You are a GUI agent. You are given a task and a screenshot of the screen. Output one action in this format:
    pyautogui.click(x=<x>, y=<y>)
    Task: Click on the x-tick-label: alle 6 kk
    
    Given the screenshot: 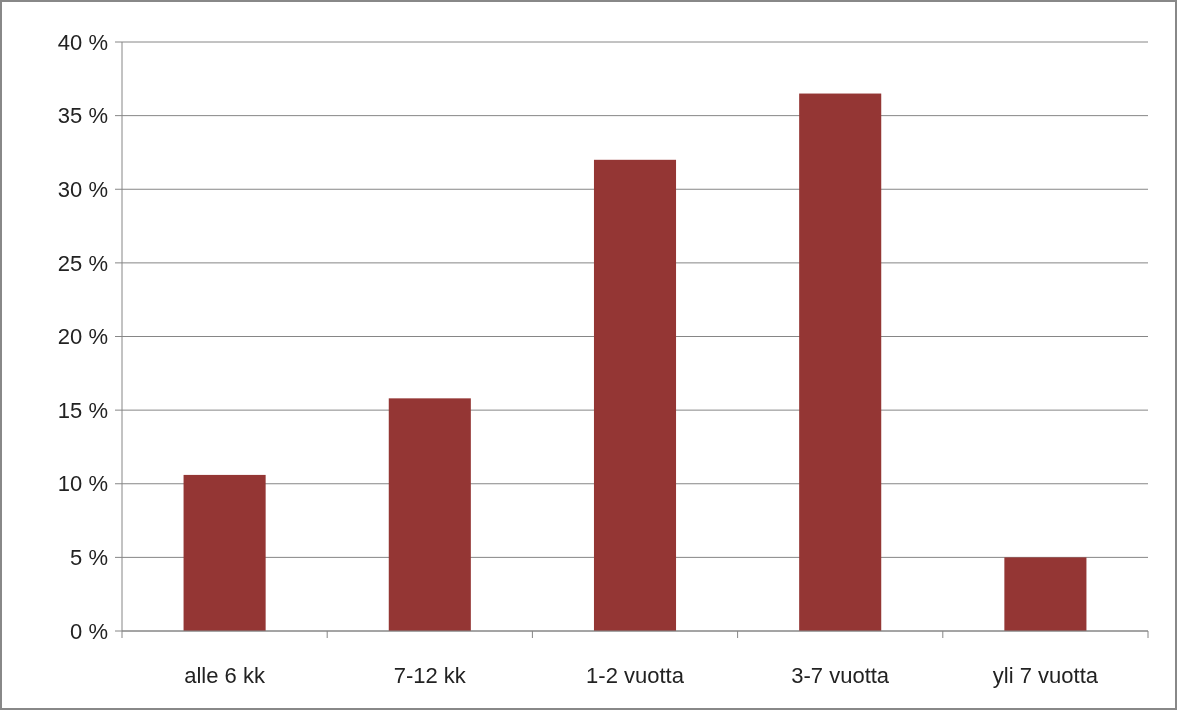 What is the action you would take?
    pyautogui.click(x=225, y=675)
    